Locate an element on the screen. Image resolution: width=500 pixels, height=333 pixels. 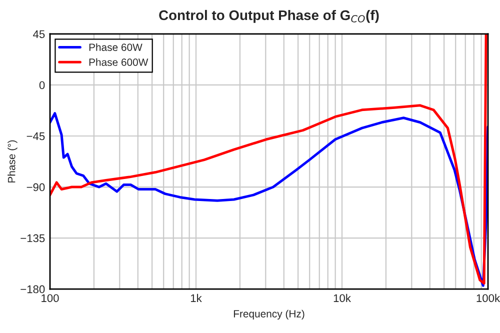
y-tick-label: −180 is located at coordinates (32, 289).